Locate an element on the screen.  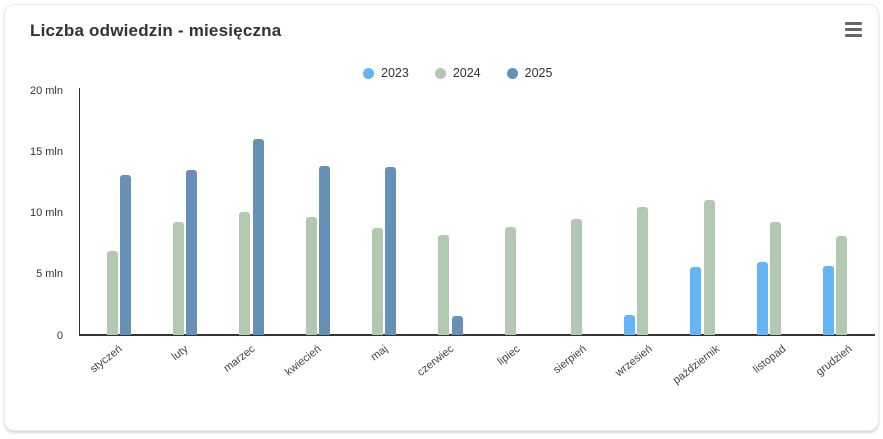
y-tick-label: 5 mln is located at coordinates (49, 274).